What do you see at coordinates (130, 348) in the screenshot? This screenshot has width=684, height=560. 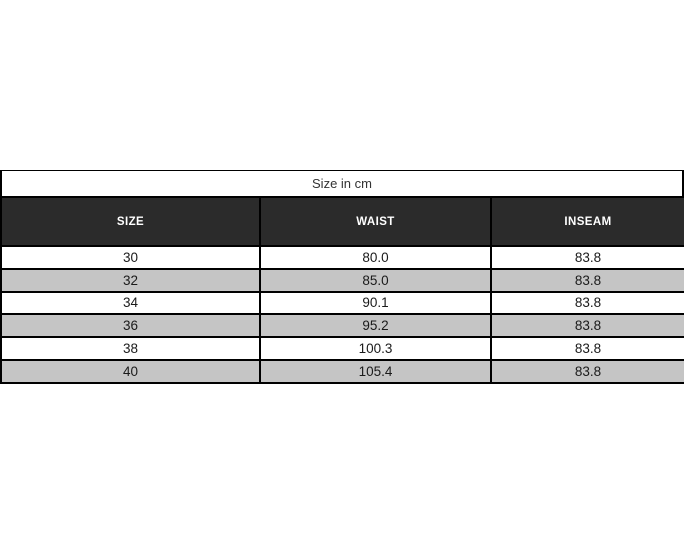 I see `size-cell: 38` at bounding box center [130, 348].